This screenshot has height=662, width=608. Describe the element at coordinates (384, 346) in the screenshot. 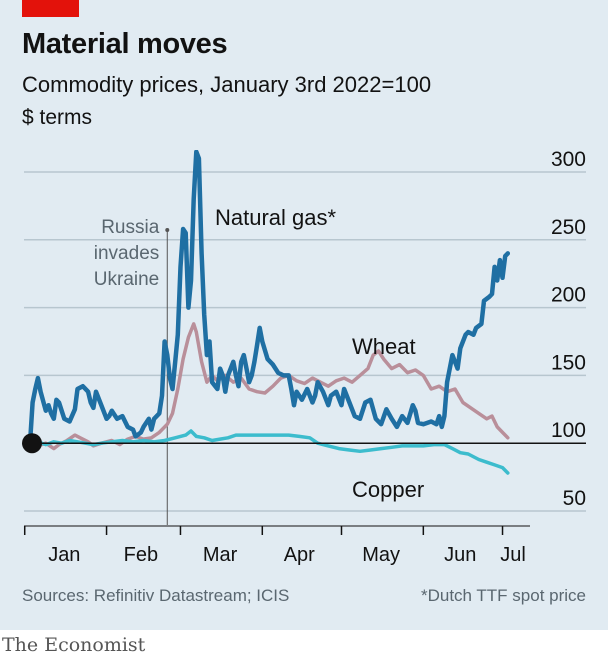

I see `series-label-wheat: Wheat` at that location.